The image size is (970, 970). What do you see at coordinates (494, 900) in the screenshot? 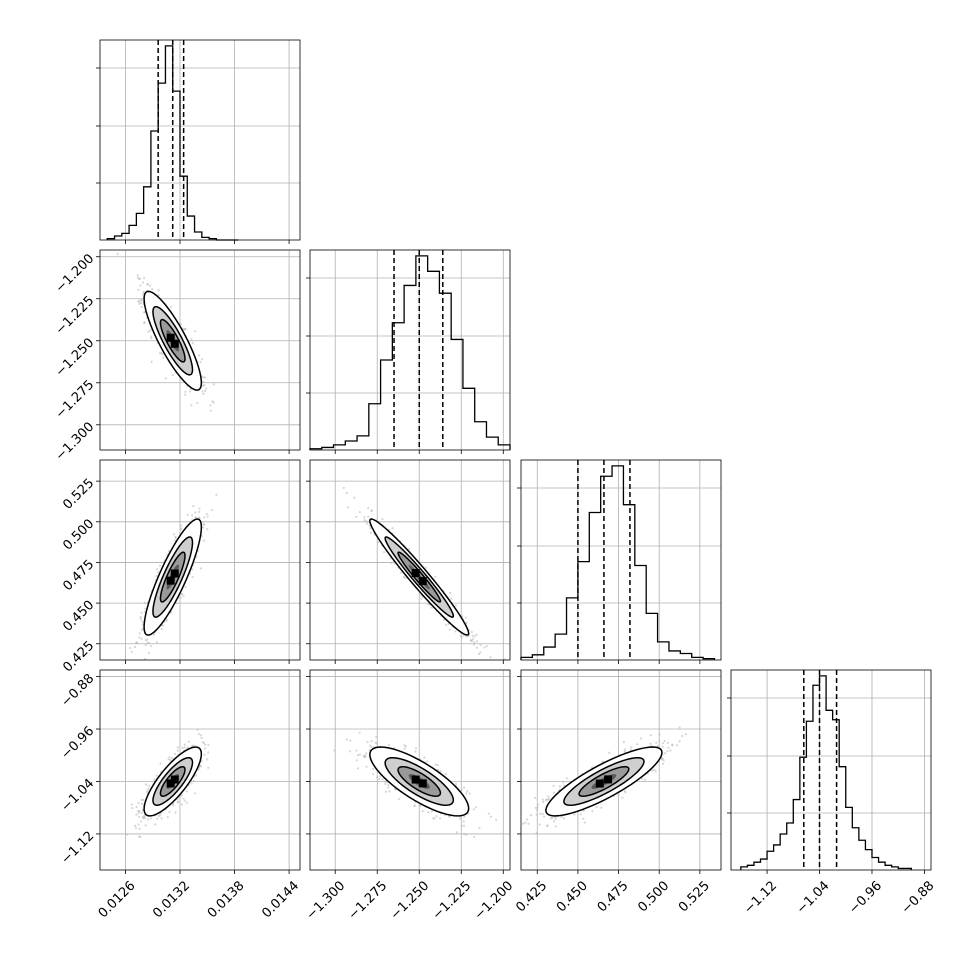
I see `x-tick-label: −1.200` at bounding box center [494, 900].